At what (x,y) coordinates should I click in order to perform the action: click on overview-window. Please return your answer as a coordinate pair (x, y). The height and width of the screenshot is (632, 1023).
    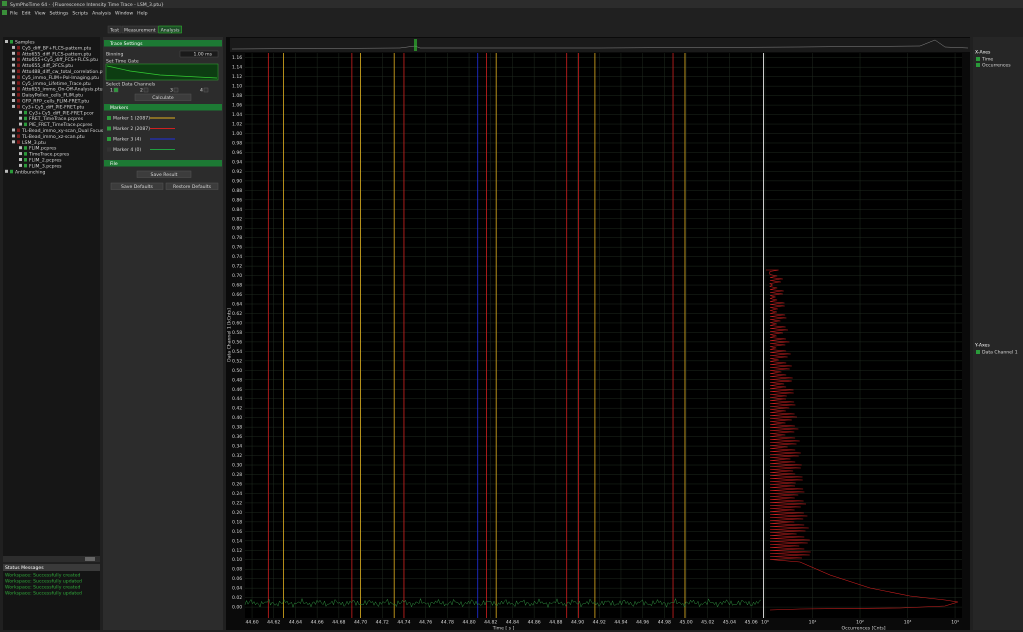
    Looking at the image, I should click on (415, 45).